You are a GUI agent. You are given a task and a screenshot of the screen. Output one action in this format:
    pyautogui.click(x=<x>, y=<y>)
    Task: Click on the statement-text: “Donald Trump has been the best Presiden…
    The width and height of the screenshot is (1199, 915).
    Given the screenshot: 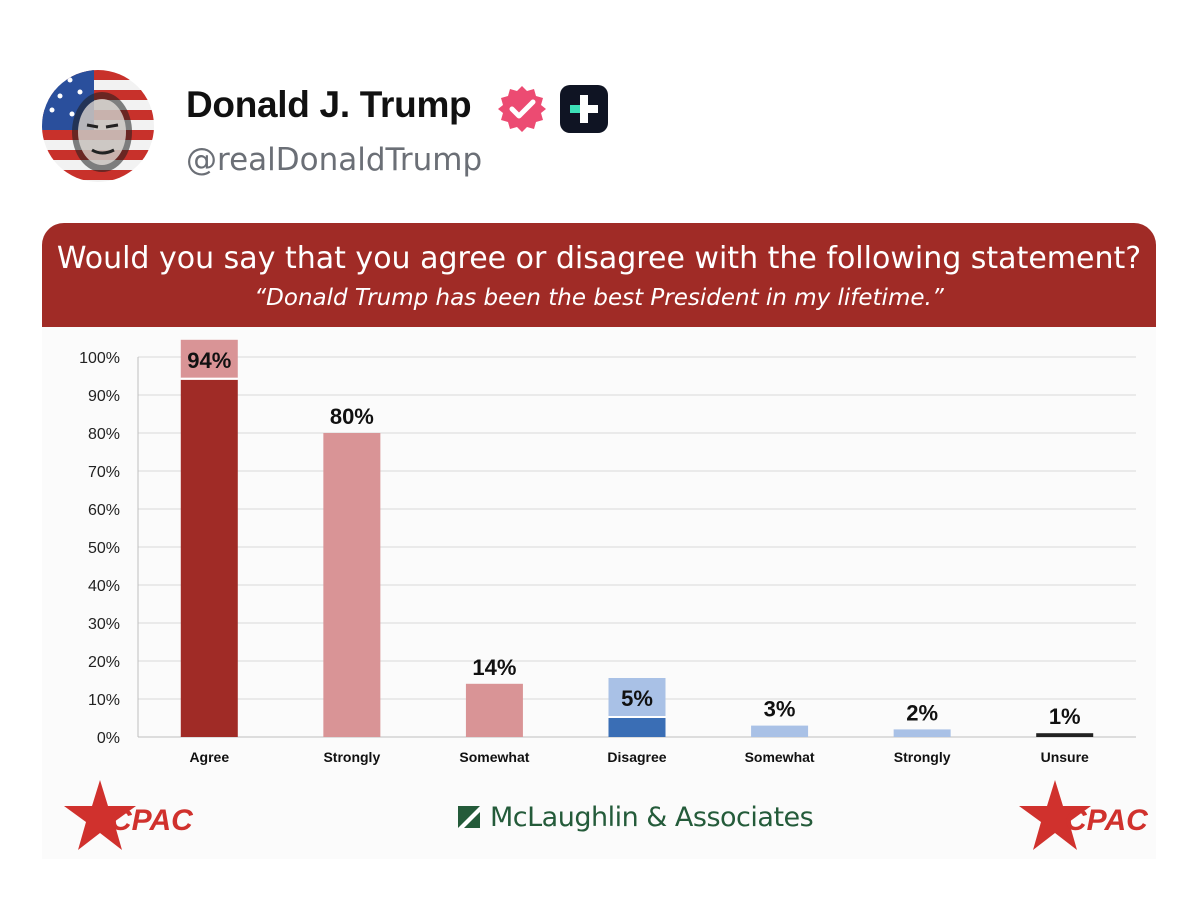 What is the action you would take?
    pyautogui.click(x=599, y=298)
    